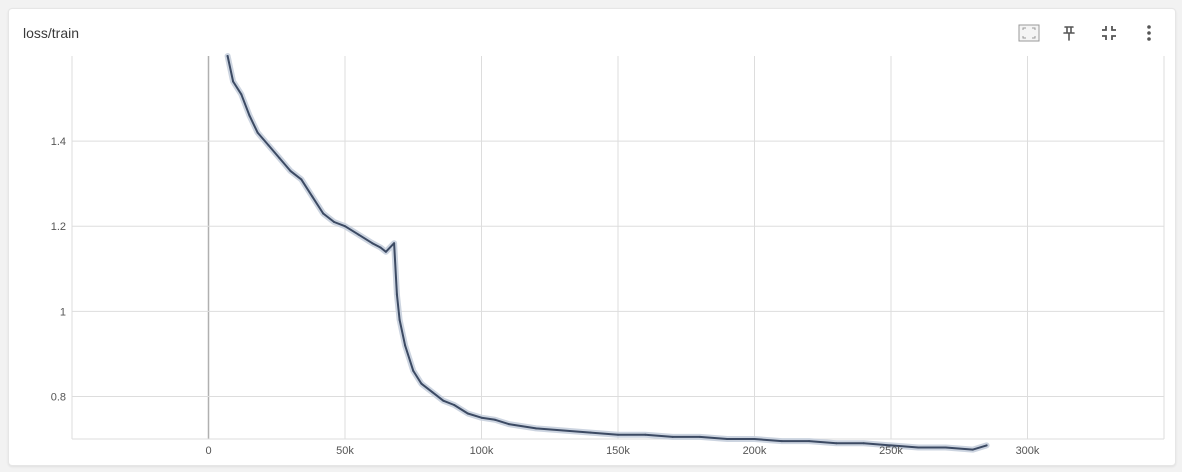 This screenshot has height=472, width=1182. Describe the element at coordinates (755, 451) in the screenshot. I see `x-tick-label: 200k` at that location.